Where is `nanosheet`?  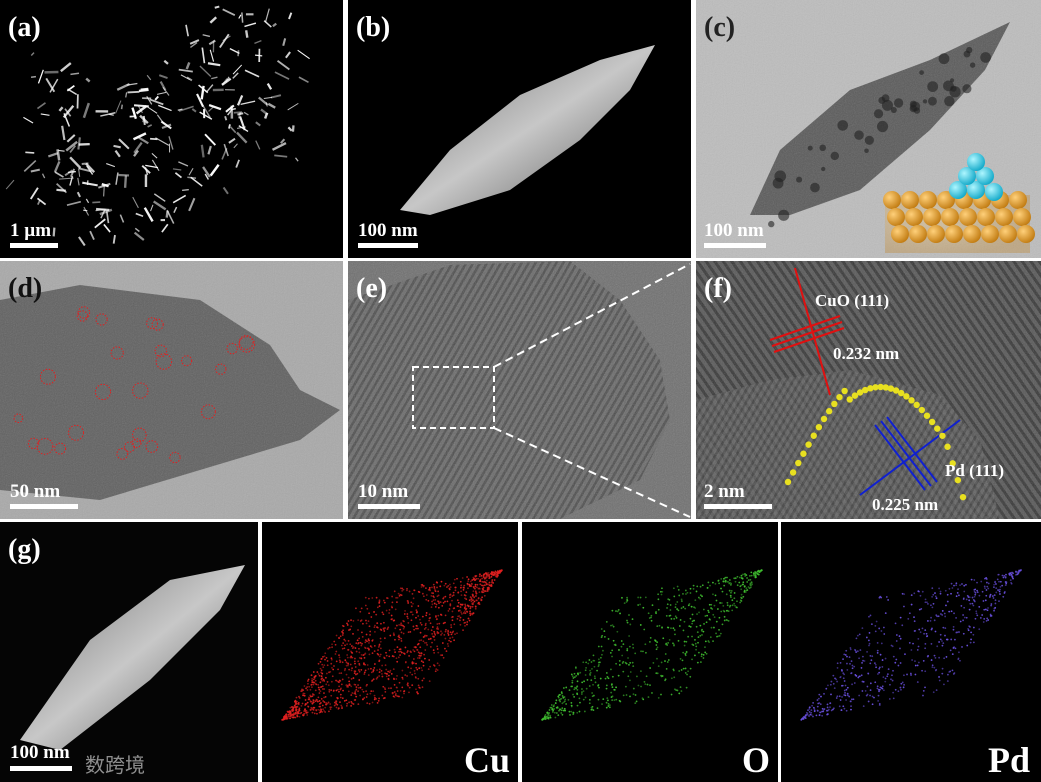
nanosheet is located at coordinates (132, 657).